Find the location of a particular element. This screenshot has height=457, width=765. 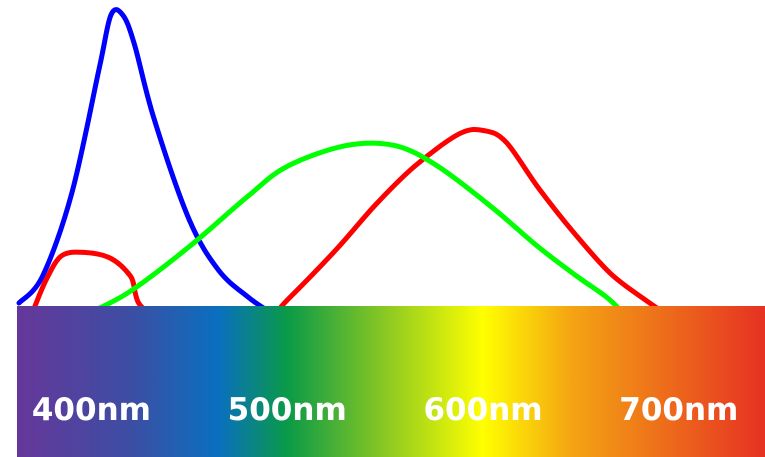

wavelength-tick-labels: 400nm 500nm 600nm 700nm is located at coordinates (385, 410).